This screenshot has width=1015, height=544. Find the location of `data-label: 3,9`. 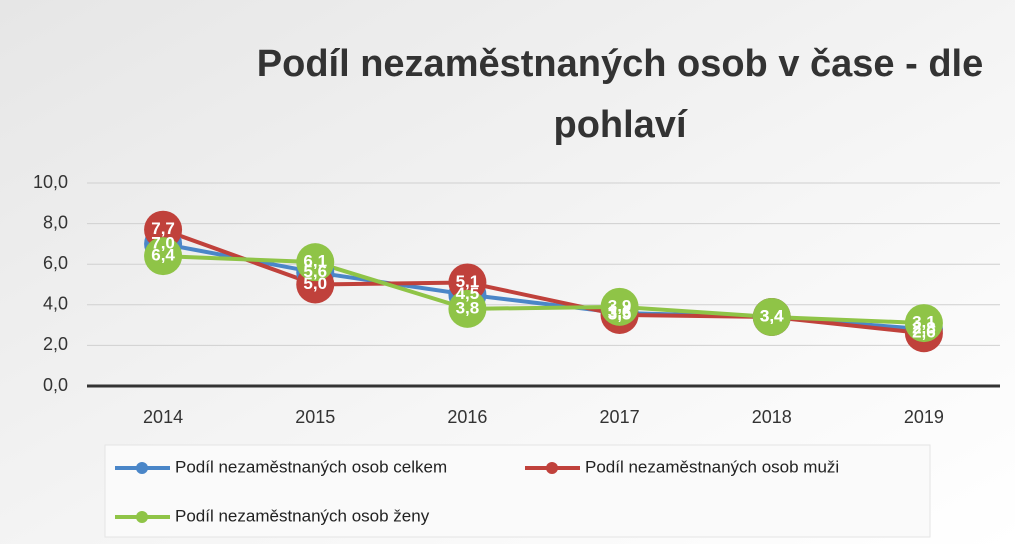

data-label: 3,9 is located at coordinates (620, 305).